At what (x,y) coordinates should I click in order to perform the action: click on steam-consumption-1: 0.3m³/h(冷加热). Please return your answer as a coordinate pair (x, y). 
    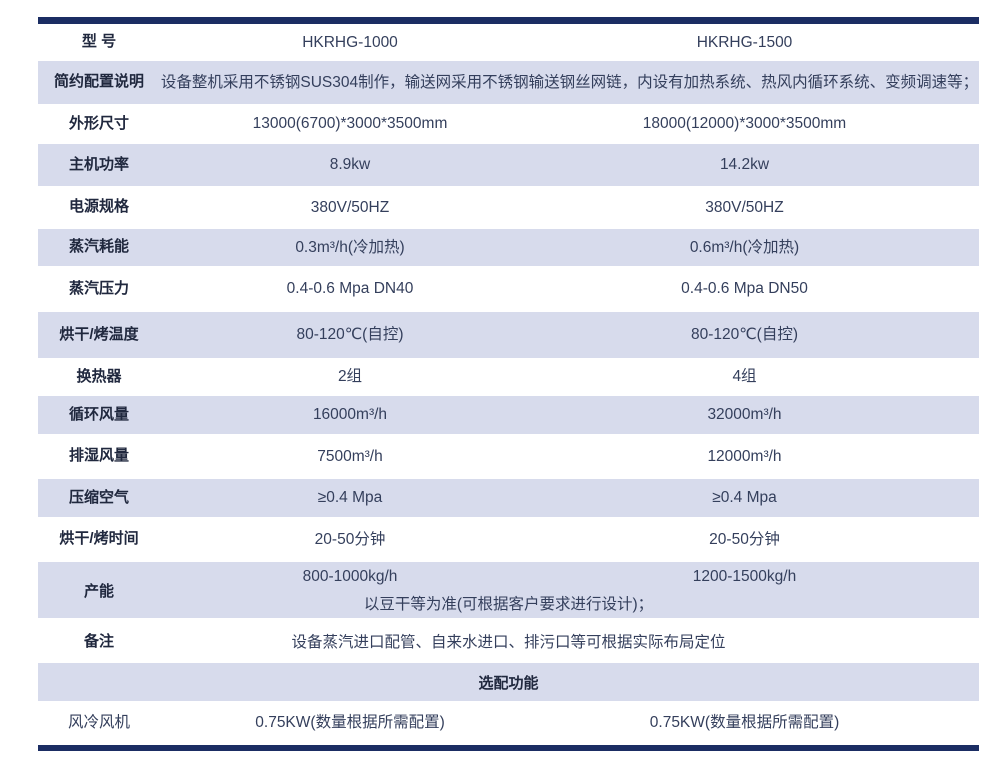
    Looking at the image, I should click on (350, 247).